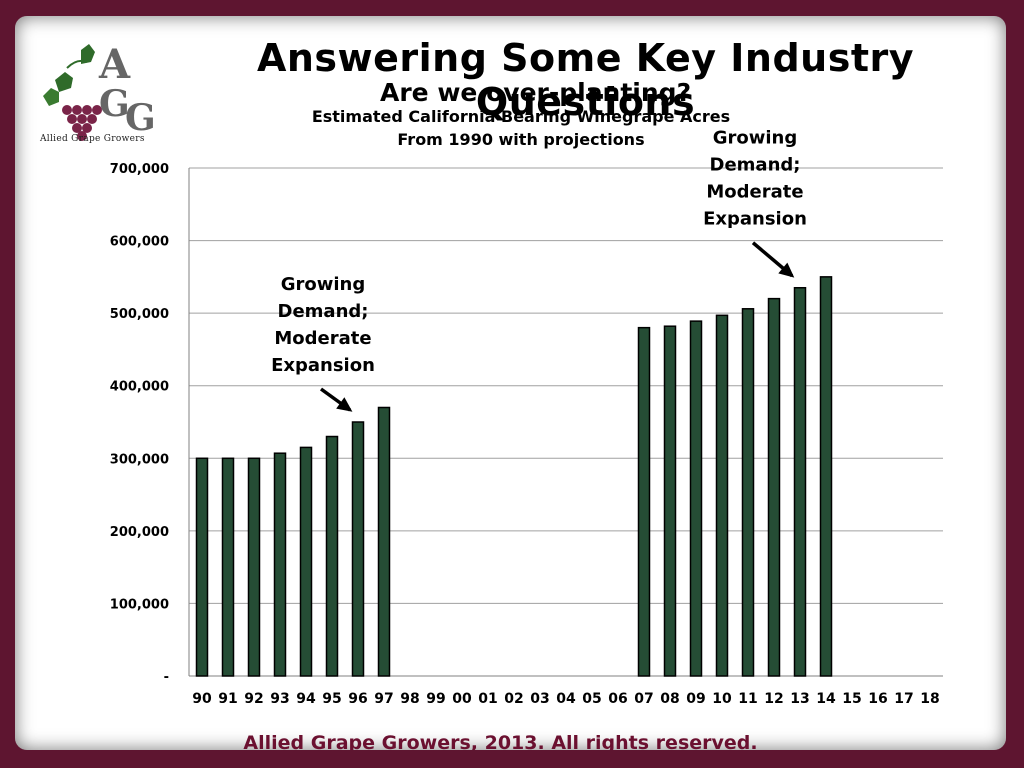  I want to click on y-tick-label: 500,000, so click(139, 314).